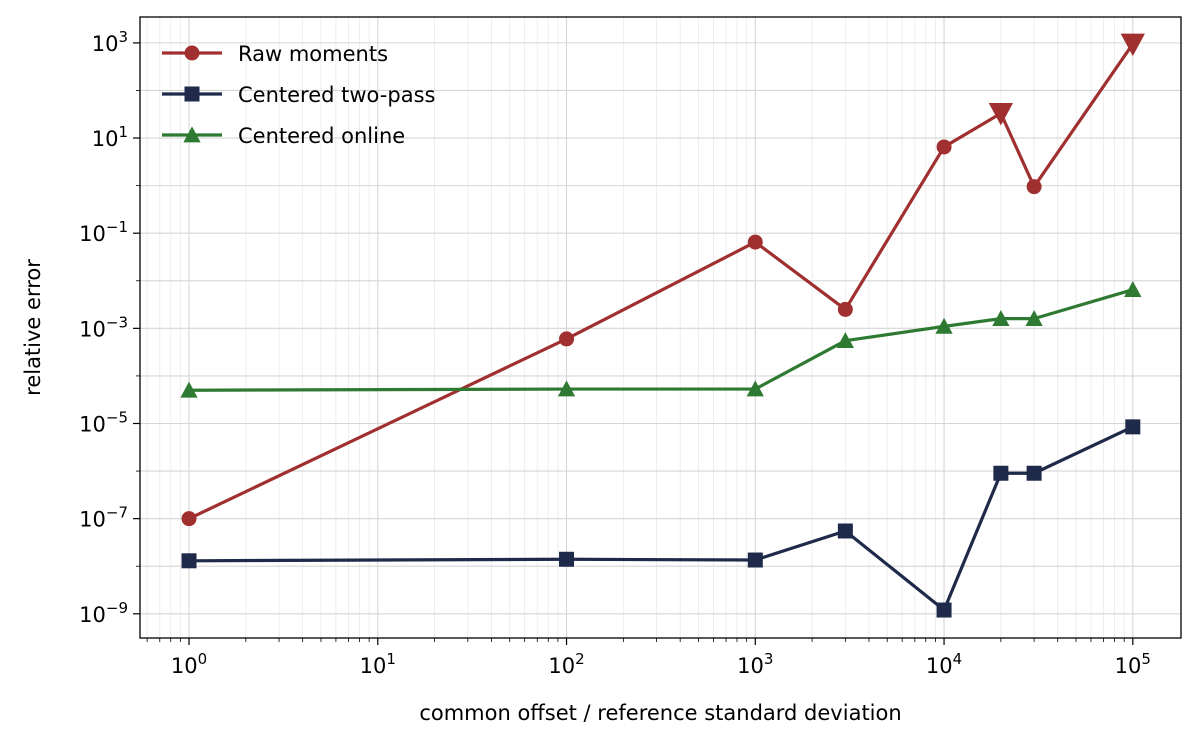  I want to click on legend-label: Centered two-pass, so click(336, 95).